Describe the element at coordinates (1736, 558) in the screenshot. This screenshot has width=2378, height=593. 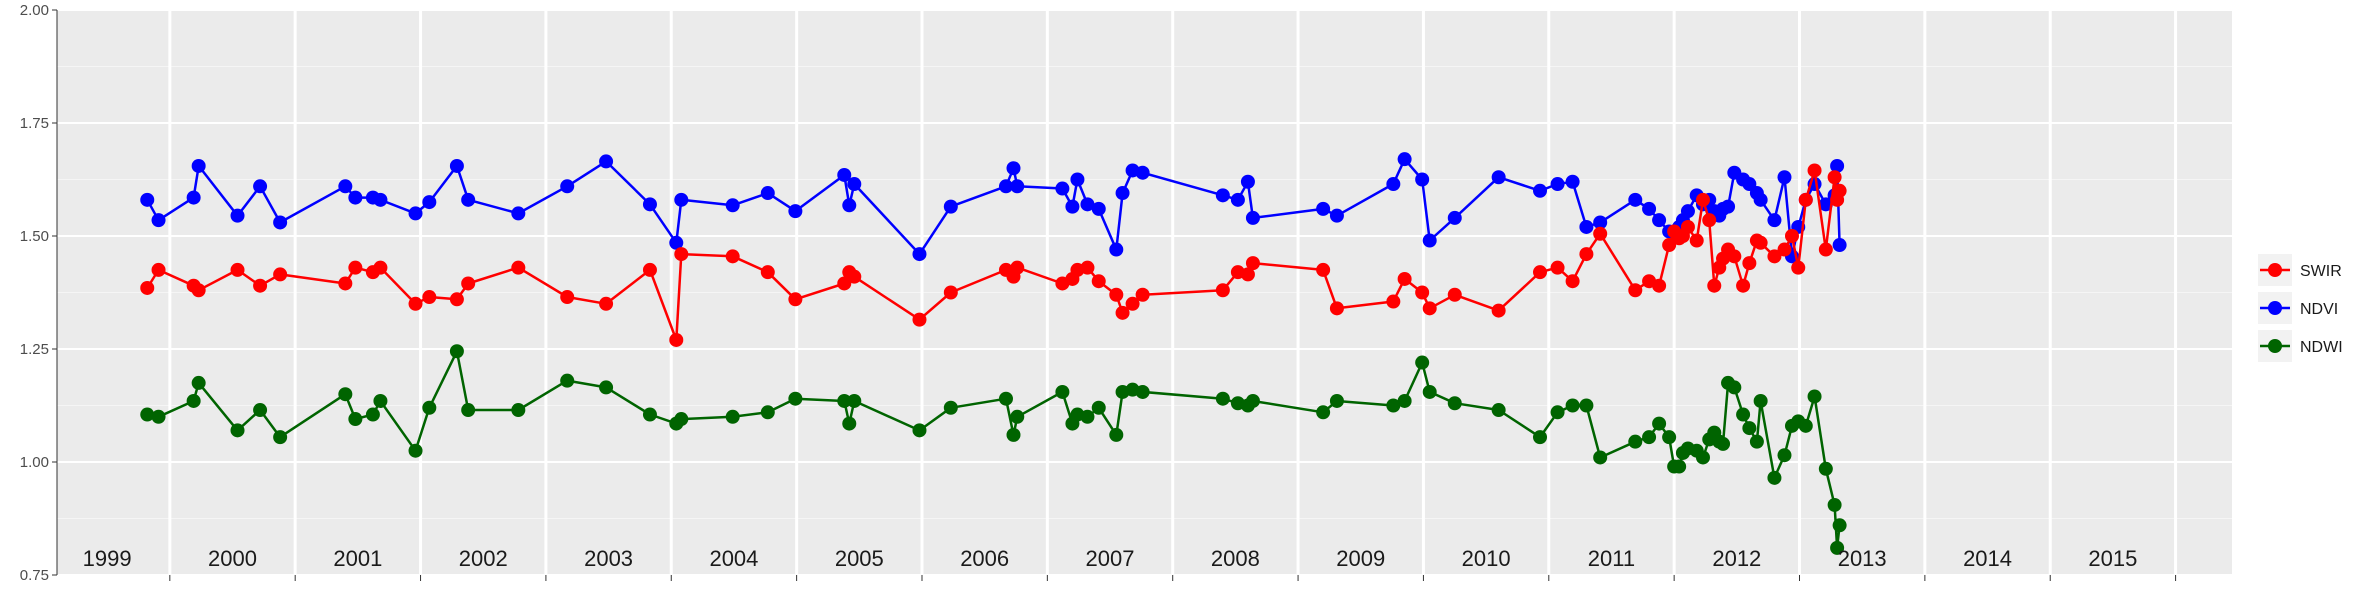
I see `year-label: 2012` at that location.